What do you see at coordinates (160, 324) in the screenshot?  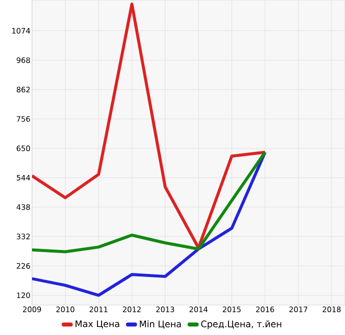 I see `legend-label: Min Цена` at bounding box center [160, 324].